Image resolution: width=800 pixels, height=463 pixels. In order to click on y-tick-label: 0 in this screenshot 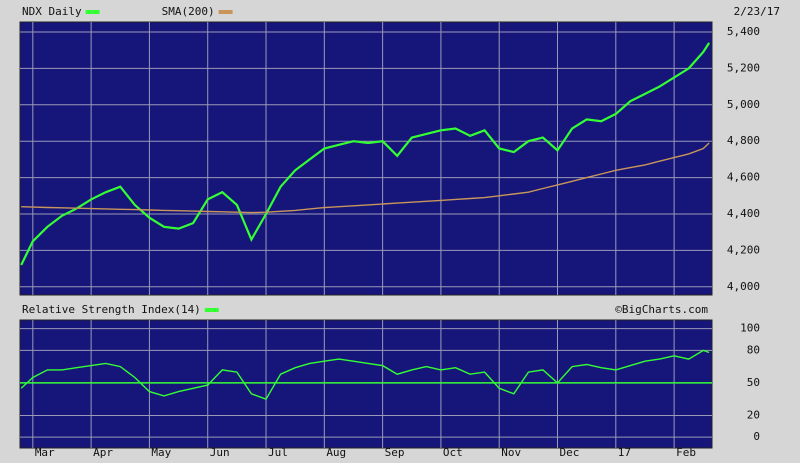, I will do `click(756, 436)`.